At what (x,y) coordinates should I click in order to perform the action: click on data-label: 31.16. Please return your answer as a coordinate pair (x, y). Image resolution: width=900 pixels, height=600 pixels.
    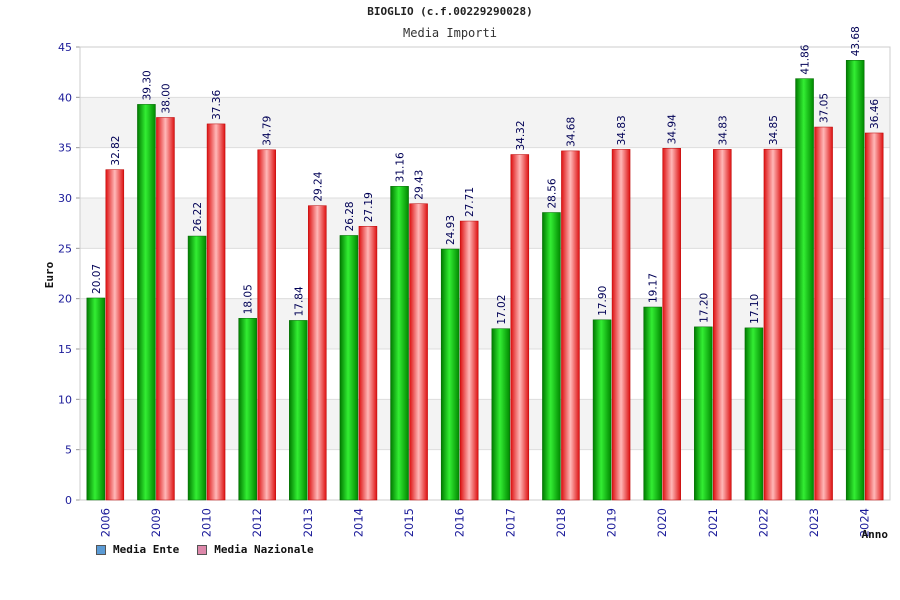
    Looking at the image, I should click on (401, 167).